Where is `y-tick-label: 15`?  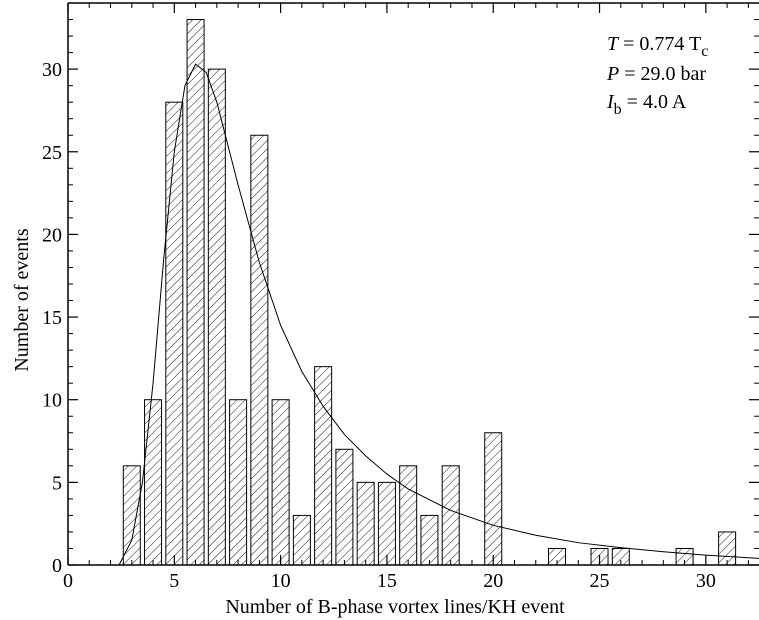
y-tick-label: 15 is located at coordinates (52, 318).